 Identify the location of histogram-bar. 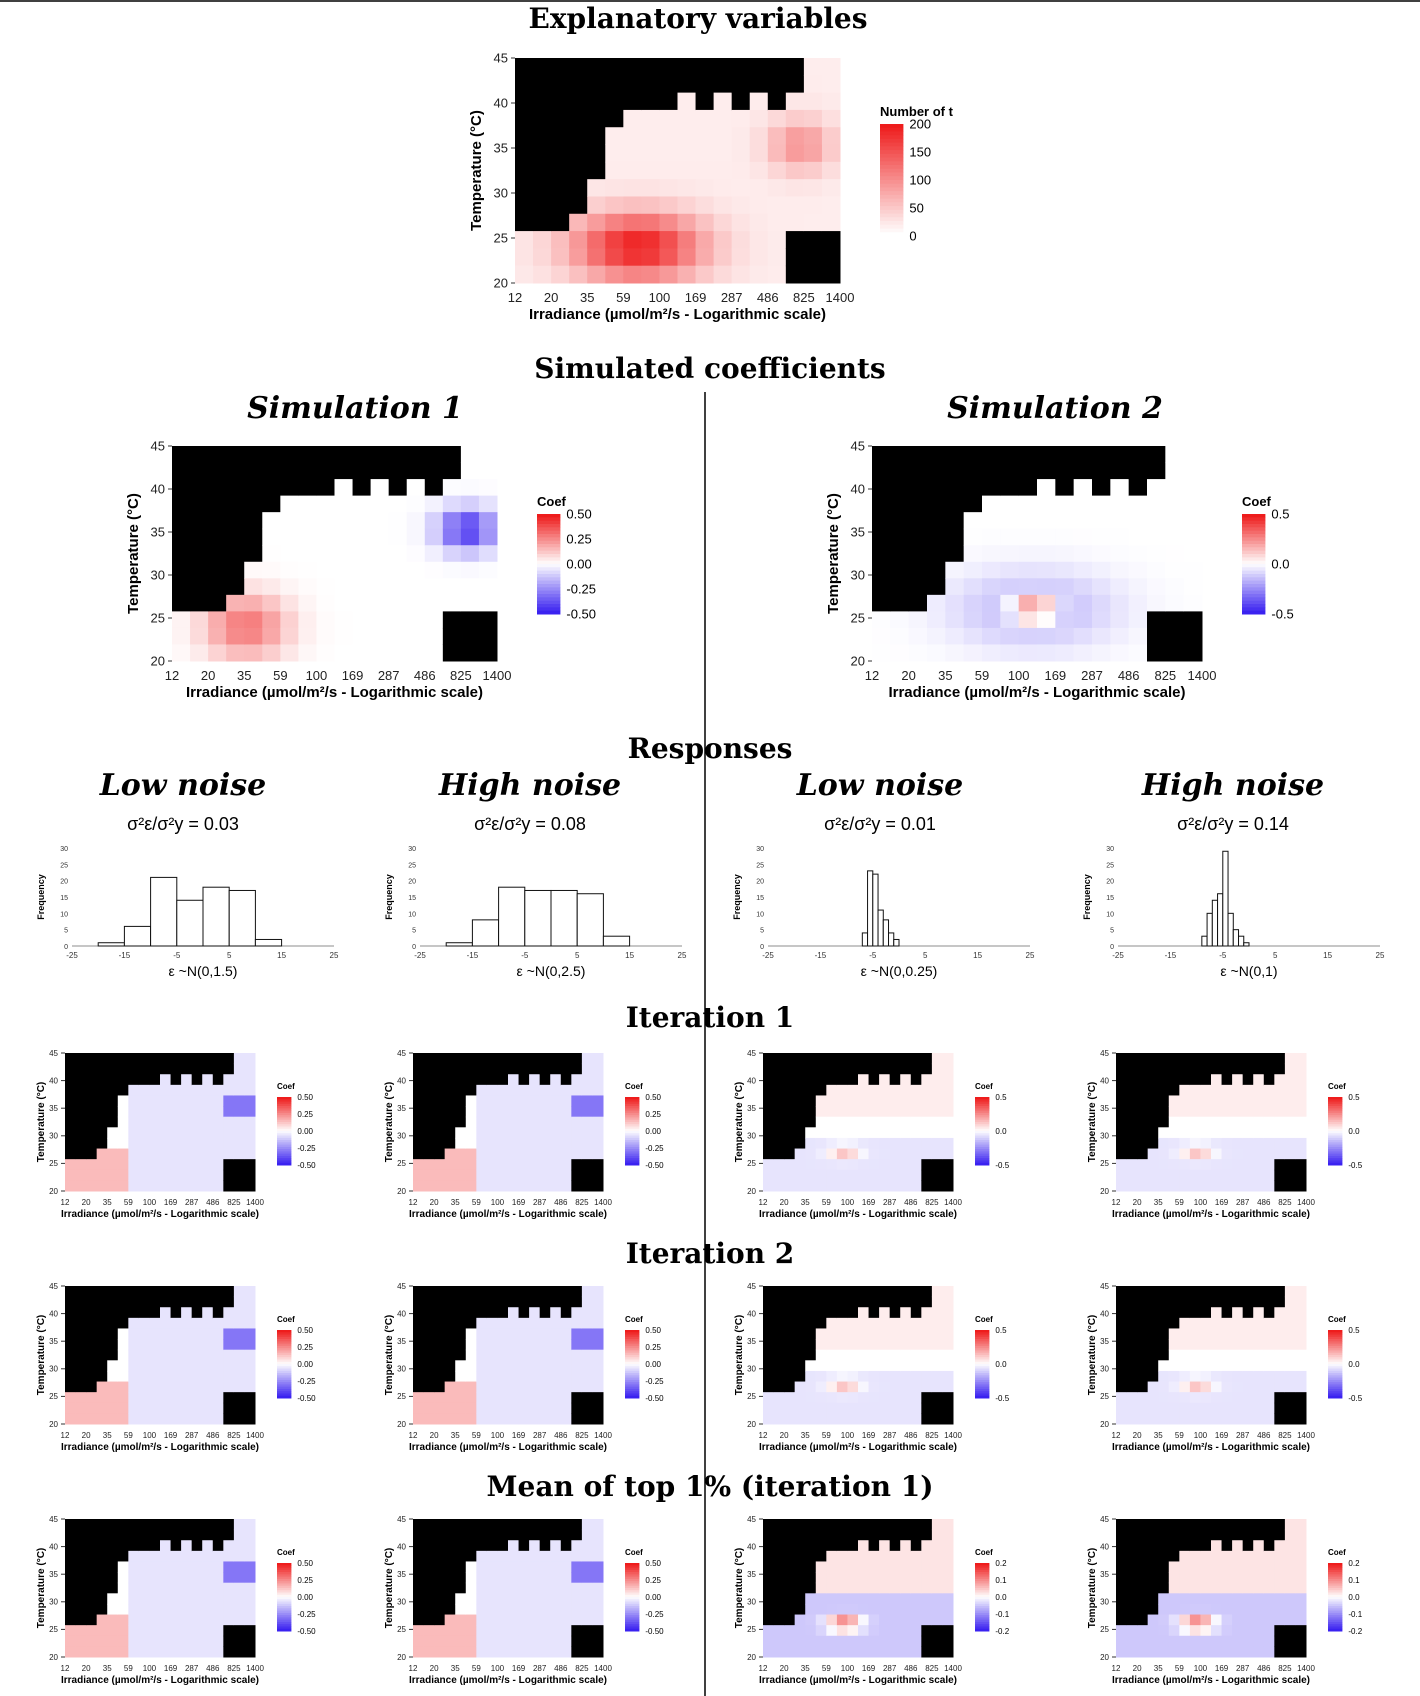
(875, 910).